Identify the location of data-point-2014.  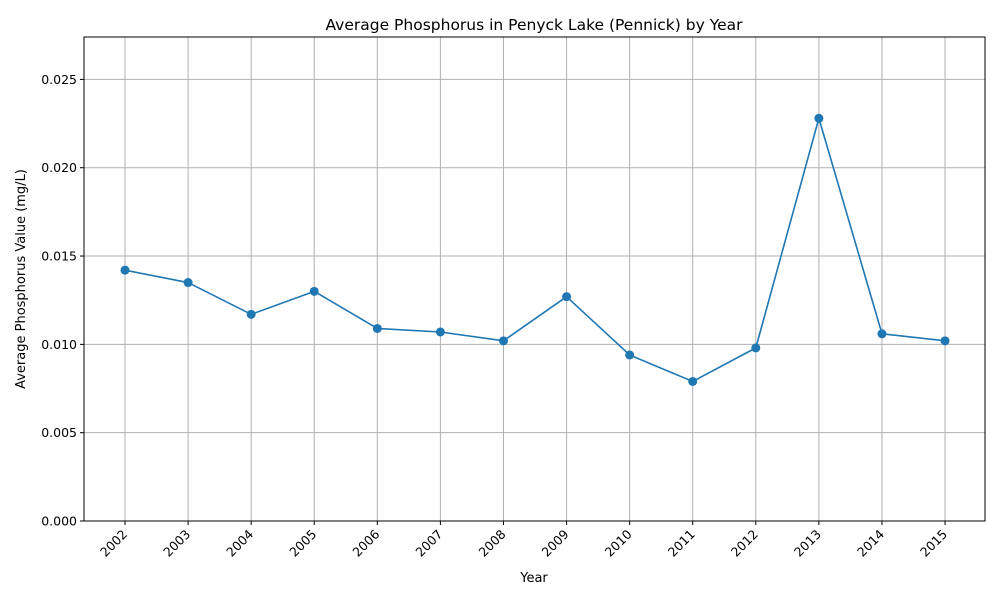
(882, 334).